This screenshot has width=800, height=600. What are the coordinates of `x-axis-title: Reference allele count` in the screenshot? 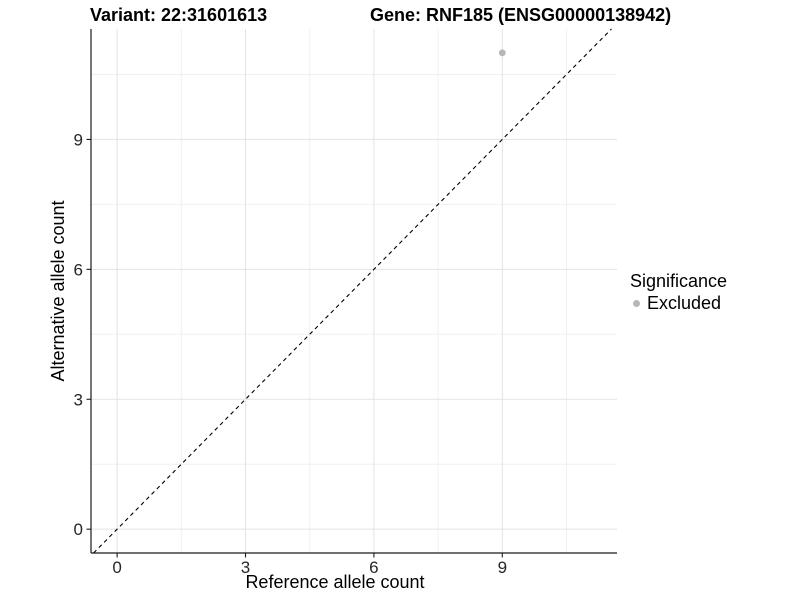 It's located at (334, 582).